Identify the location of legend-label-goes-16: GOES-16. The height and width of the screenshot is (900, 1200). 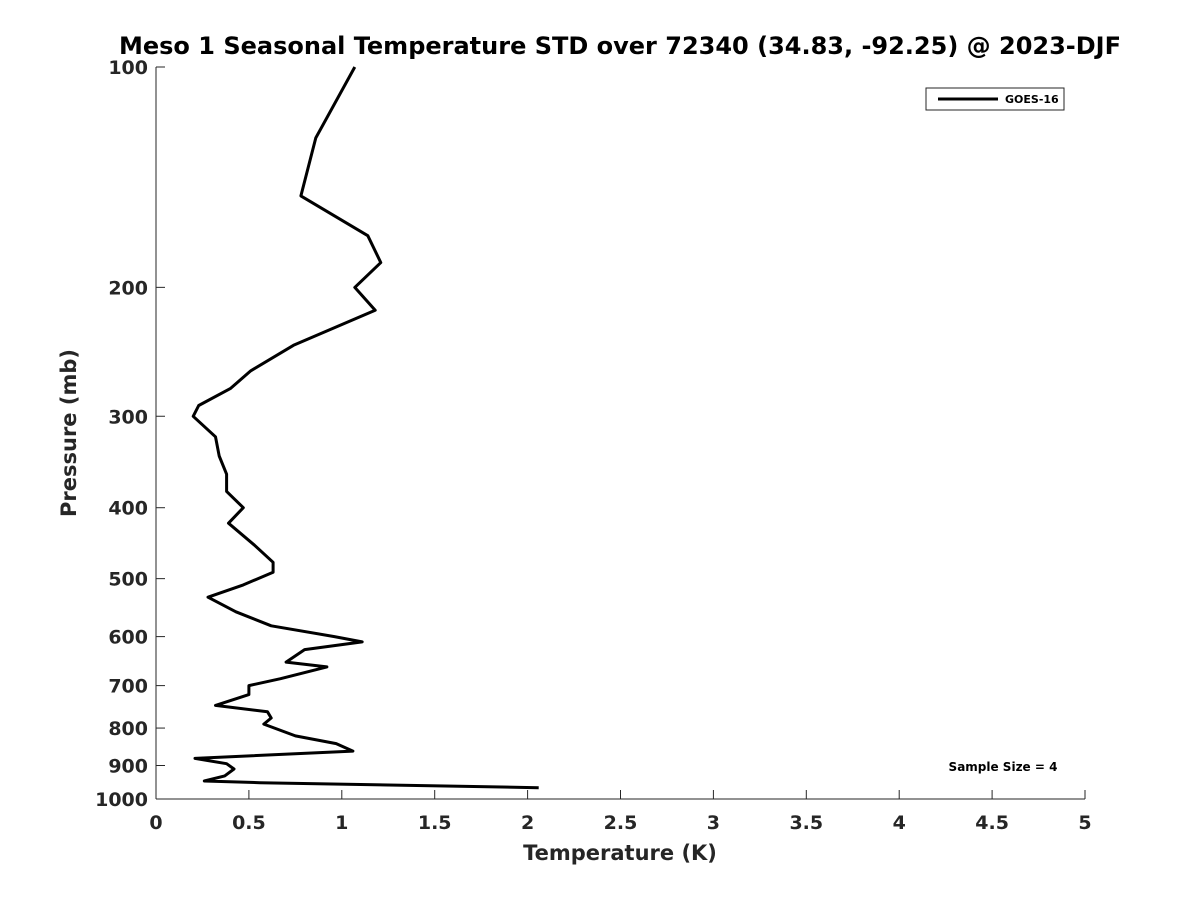
(1032, 99).